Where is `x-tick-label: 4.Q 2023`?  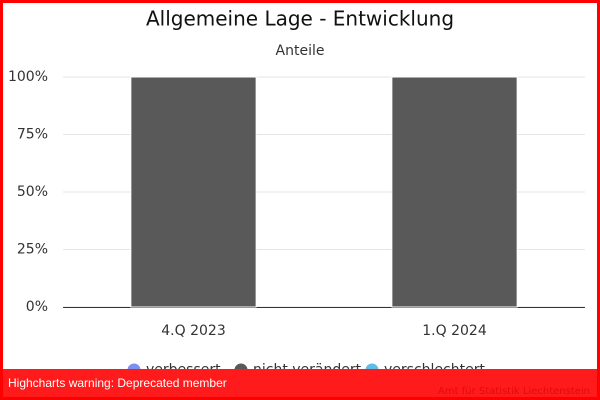 x-tick-label: 4.Q 2023 is located at coordinates (193, 331).